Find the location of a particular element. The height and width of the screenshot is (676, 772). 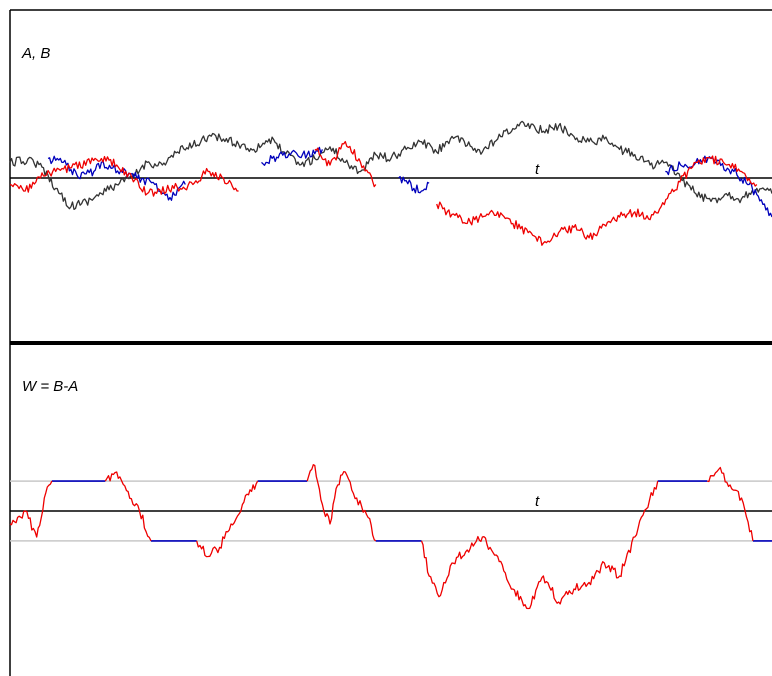

panel-a-b-title: A, B is located at coordinates (35, 53).